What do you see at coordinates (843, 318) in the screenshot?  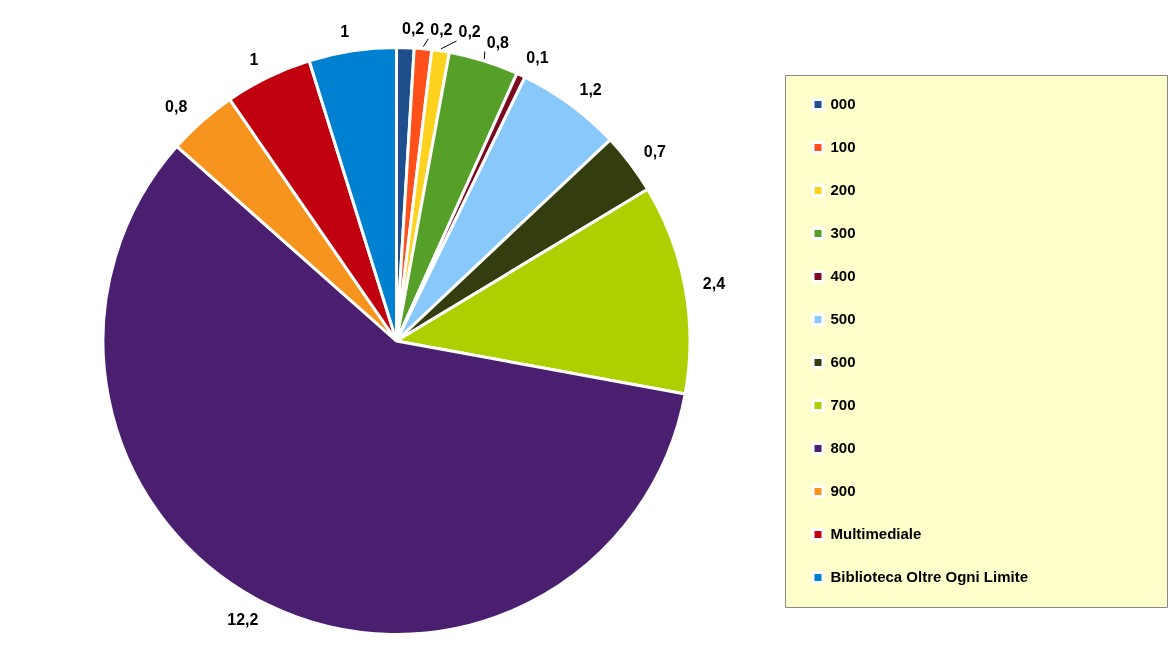 I see `legend-label: 500` at bounding box center [843, 318].